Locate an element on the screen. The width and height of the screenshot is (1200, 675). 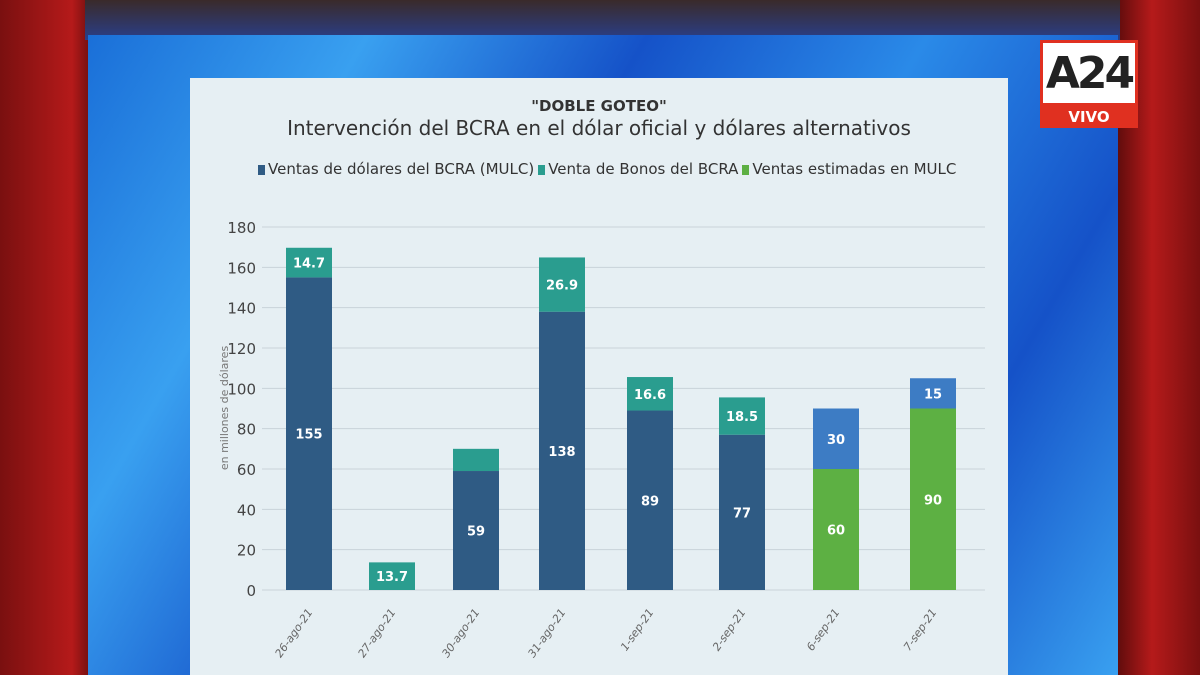
y-tick-label: 80 is located at coordinates (246, 430).